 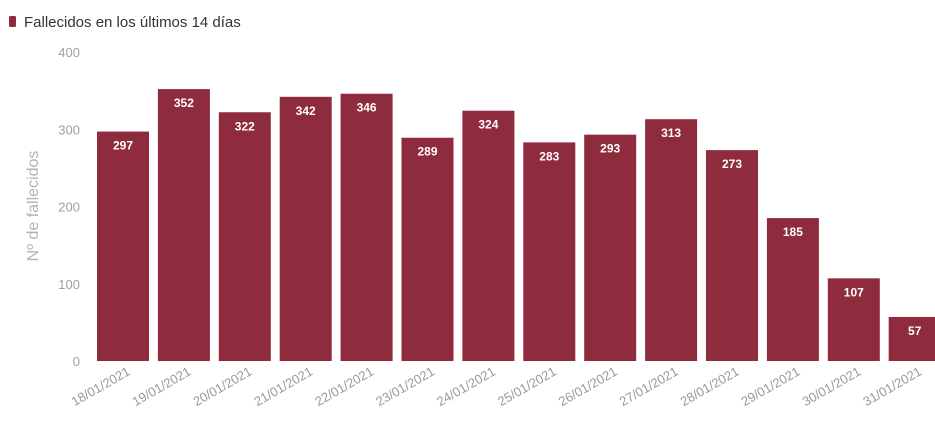 I want to click on y-axis: 0 100 200 300 400, so click(x=69, y=207).